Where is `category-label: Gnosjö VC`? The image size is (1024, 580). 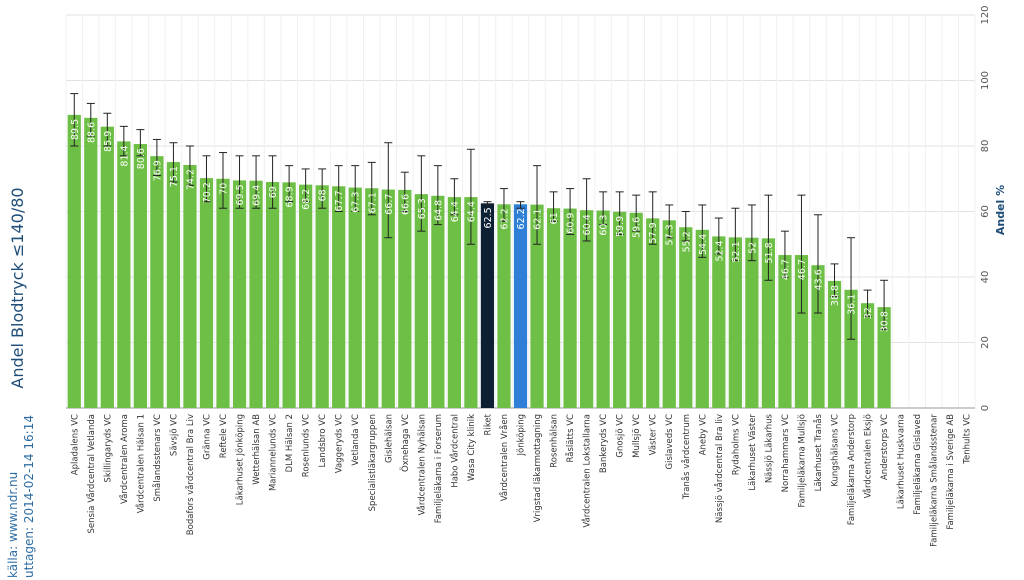
category-label: Gnosjö VC is located at coordinates (621, 436).